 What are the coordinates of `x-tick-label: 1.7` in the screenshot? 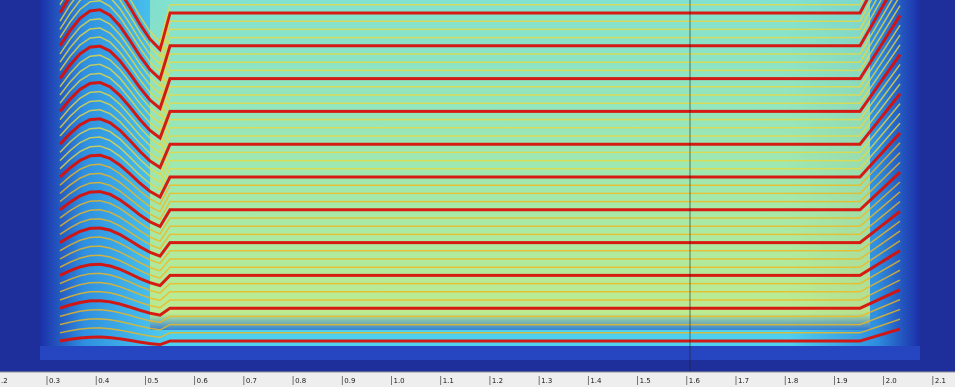 It's located at (743, 381).